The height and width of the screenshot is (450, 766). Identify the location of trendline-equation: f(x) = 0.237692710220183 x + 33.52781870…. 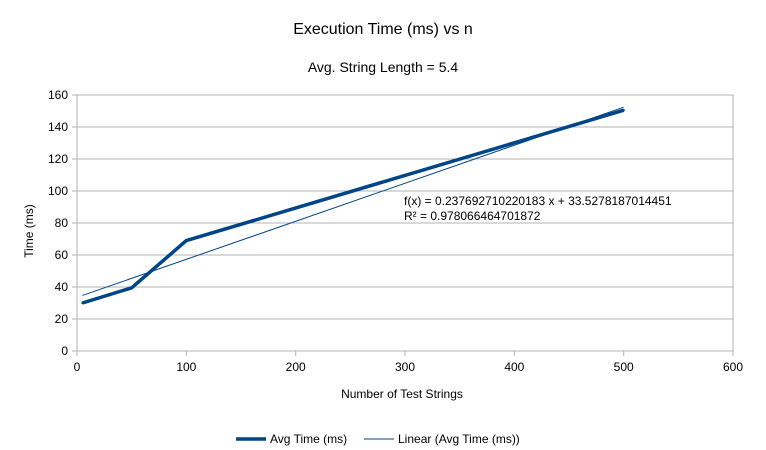
(538, 201).